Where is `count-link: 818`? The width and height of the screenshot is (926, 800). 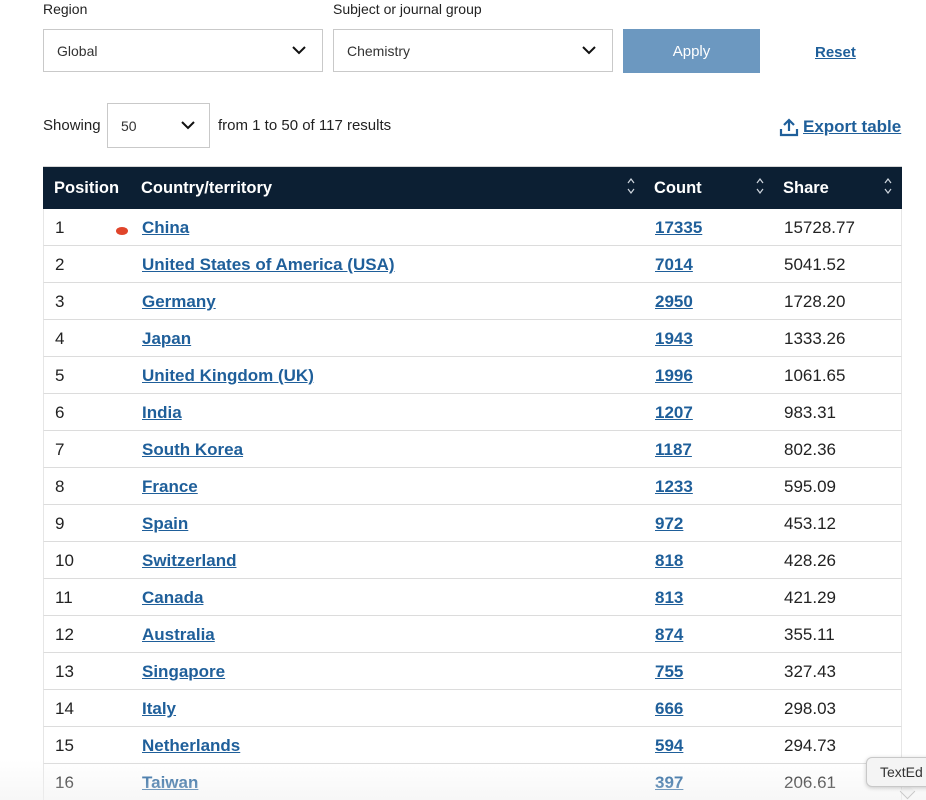
count-link: 818 is located at coordinates (669, 560).